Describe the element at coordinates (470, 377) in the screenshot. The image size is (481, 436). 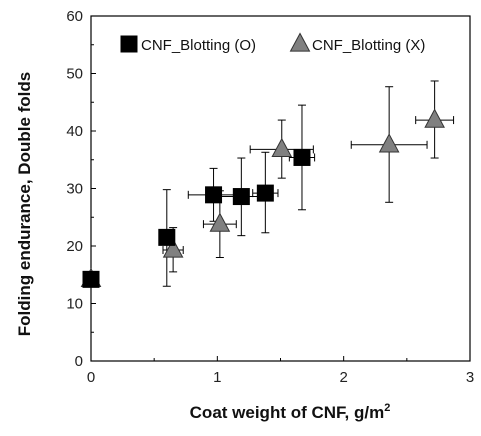
I see `x-tick-label: 3` at that location.